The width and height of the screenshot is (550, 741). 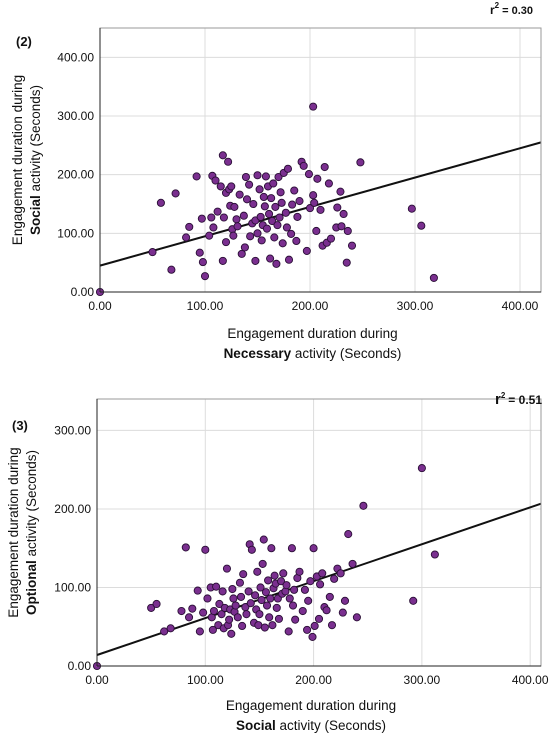 What do you see at coordinates (205, 306) in the screenshot?
I see `x-tick-label: 100.00` at bounding box center [205, 306].